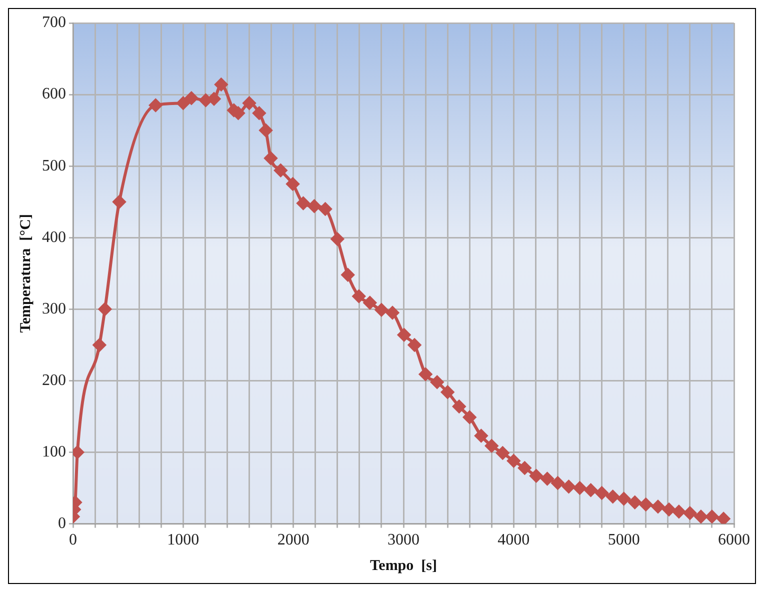 This screenshot has height=592, width=766. What do you see at coordinates (54, 380) in the screenshot?
I see `y-tick-label: 200` at bounding box center [54, 380].